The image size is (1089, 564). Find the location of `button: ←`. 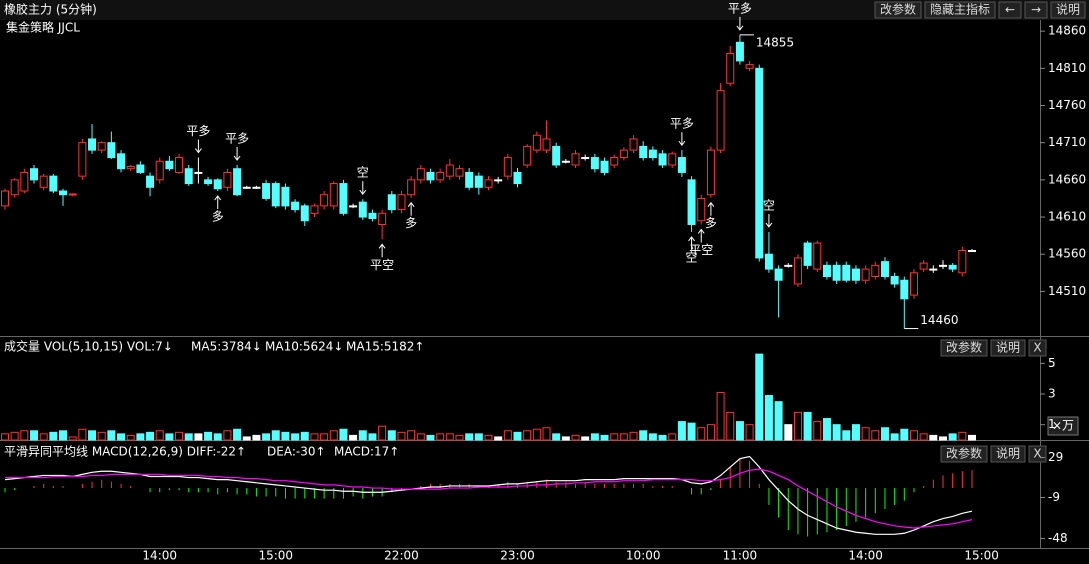

button: ← is located at coordinates (1010, 10).